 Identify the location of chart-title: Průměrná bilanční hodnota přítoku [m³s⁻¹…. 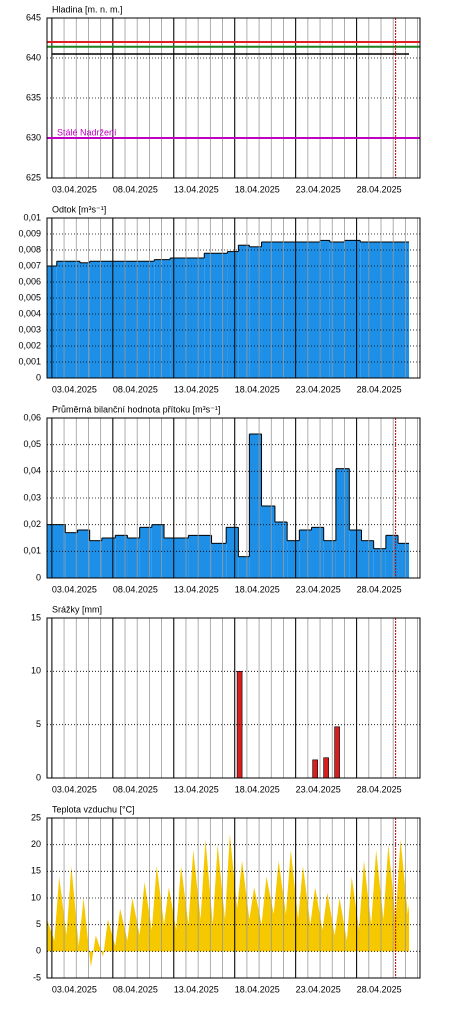
(136, 409).